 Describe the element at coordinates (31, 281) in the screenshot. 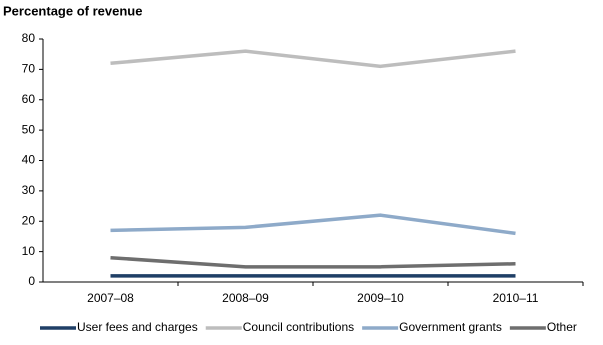

I see `y-tick-label: 0` at that location.